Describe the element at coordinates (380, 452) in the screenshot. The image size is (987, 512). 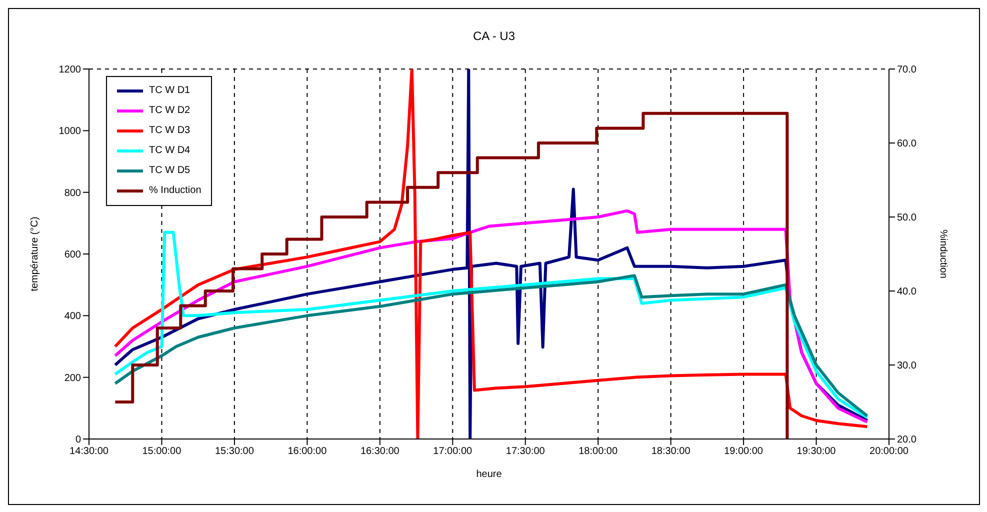
I see `x-tick-label: 16:30:00` at that location.